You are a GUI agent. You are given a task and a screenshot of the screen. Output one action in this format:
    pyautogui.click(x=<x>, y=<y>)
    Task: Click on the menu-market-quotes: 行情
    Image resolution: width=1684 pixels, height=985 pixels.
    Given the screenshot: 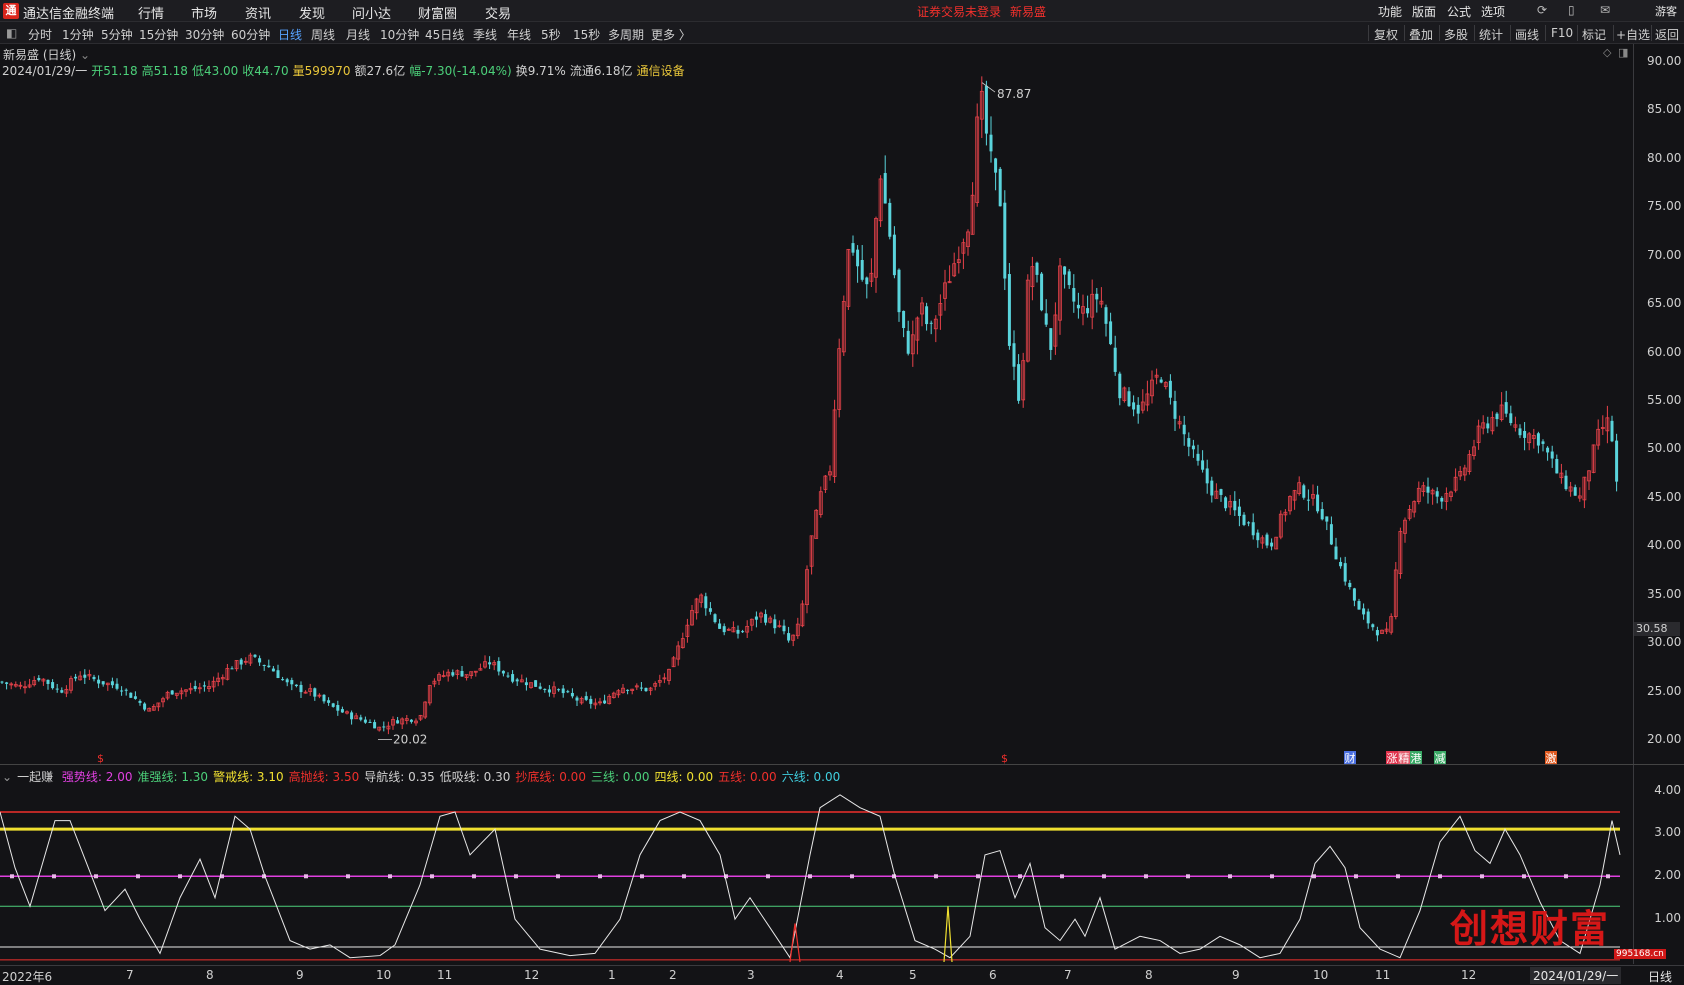 What is the action you would take?
    pyautogui.click(x=151, y=14)
    